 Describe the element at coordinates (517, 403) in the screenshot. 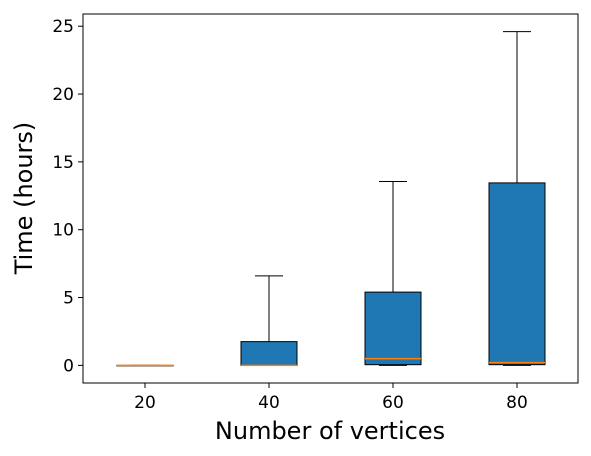

I see `x-tick-label: 80` at that location.